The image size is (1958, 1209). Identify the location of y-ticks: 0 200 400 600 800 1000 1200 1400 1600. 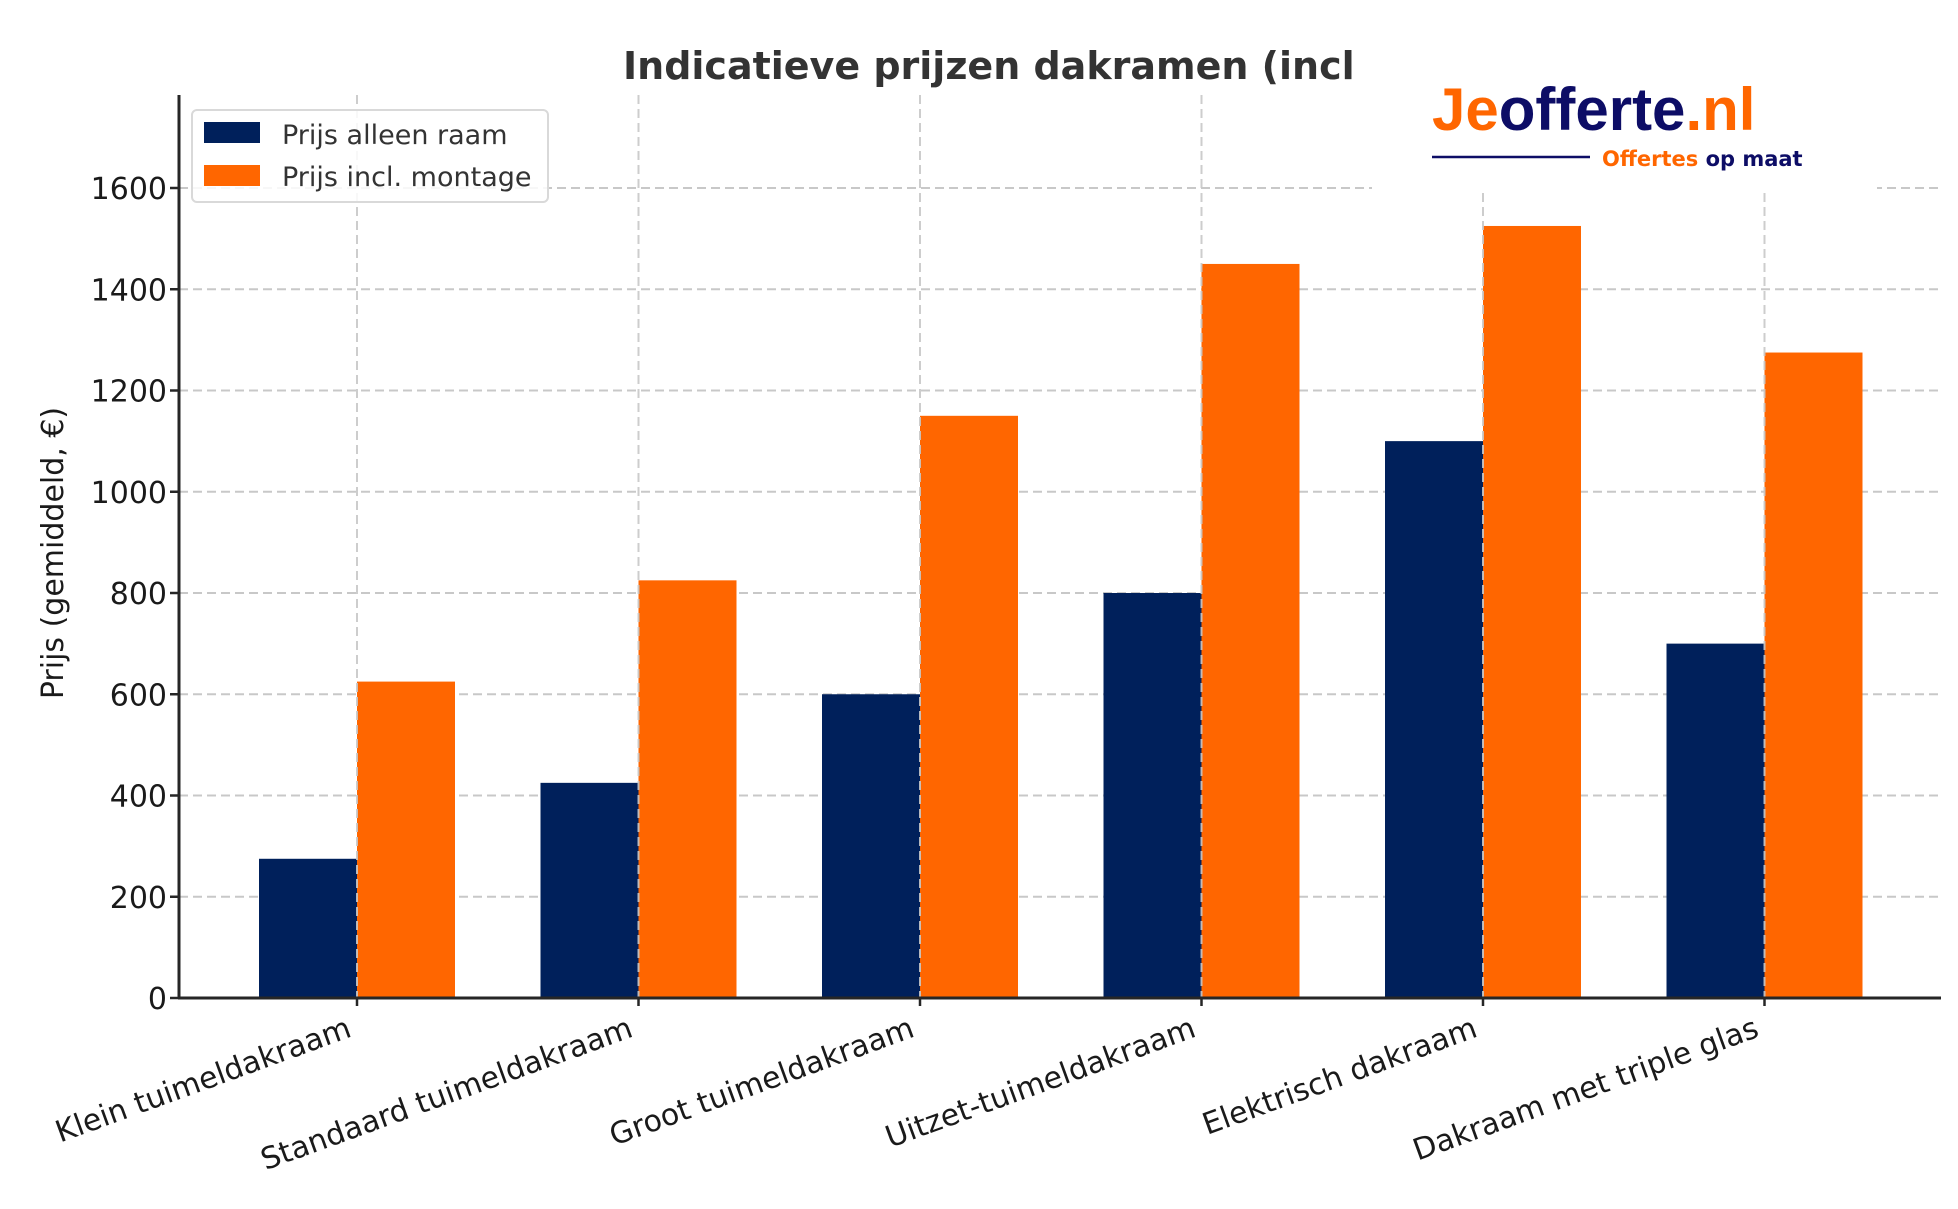
(135, 594).